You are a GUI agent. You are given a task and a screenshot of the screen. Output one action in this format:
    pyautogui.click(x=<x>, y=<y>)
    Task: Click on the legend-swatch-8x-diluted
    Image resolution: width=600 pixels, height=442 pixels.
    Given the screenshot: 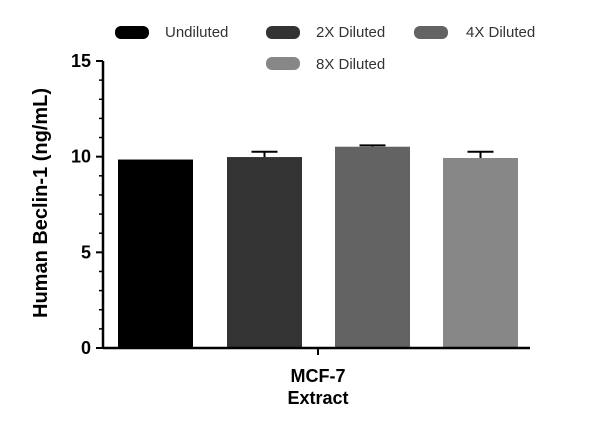 What is the action you would take?
    pyautogui.click(x=283, y=63)
    